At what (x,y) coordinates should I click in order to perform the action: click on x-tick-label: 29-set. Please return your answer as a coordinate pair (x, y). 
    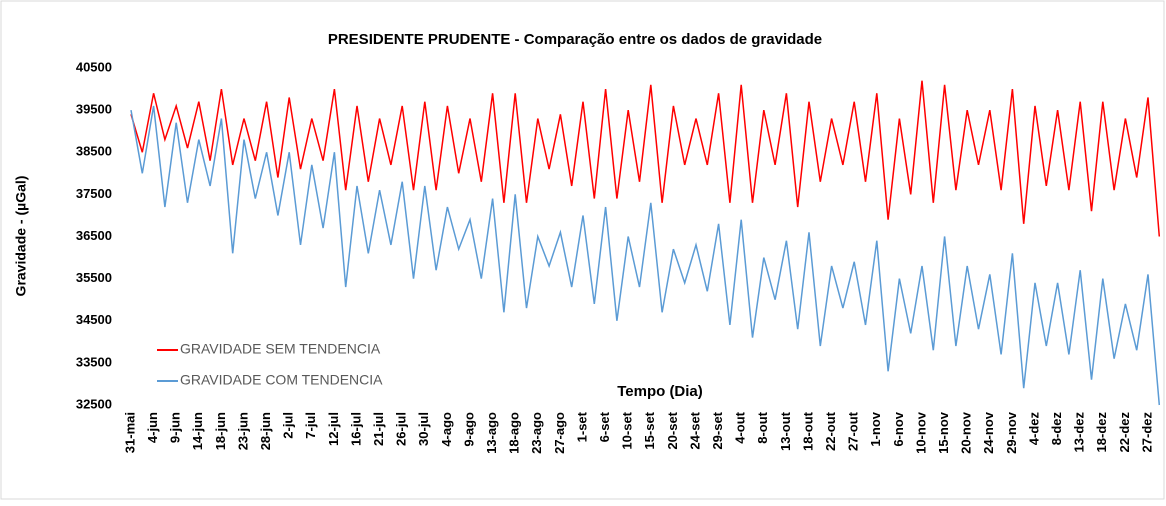
    Looking at the image, I should click on (717, 430).